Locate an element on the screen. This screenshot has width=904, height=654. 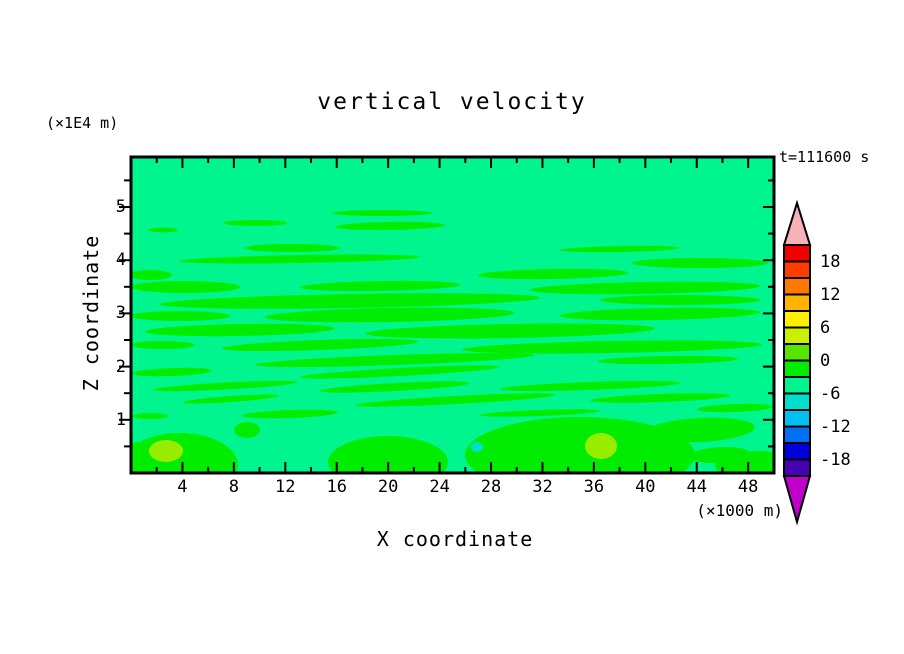
x-tick-label: 32 is located at coordinates (542, 487).